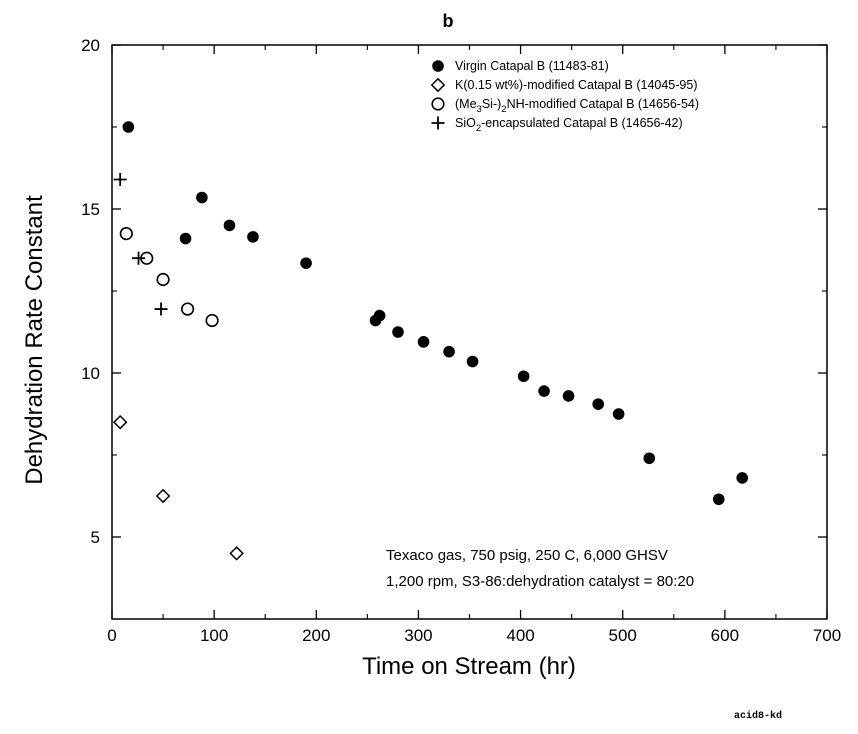 The image size is (858, 734). I want to click on legend-label: SiO2-encapsulated Catapal B (14656-42), so click(569, 125).